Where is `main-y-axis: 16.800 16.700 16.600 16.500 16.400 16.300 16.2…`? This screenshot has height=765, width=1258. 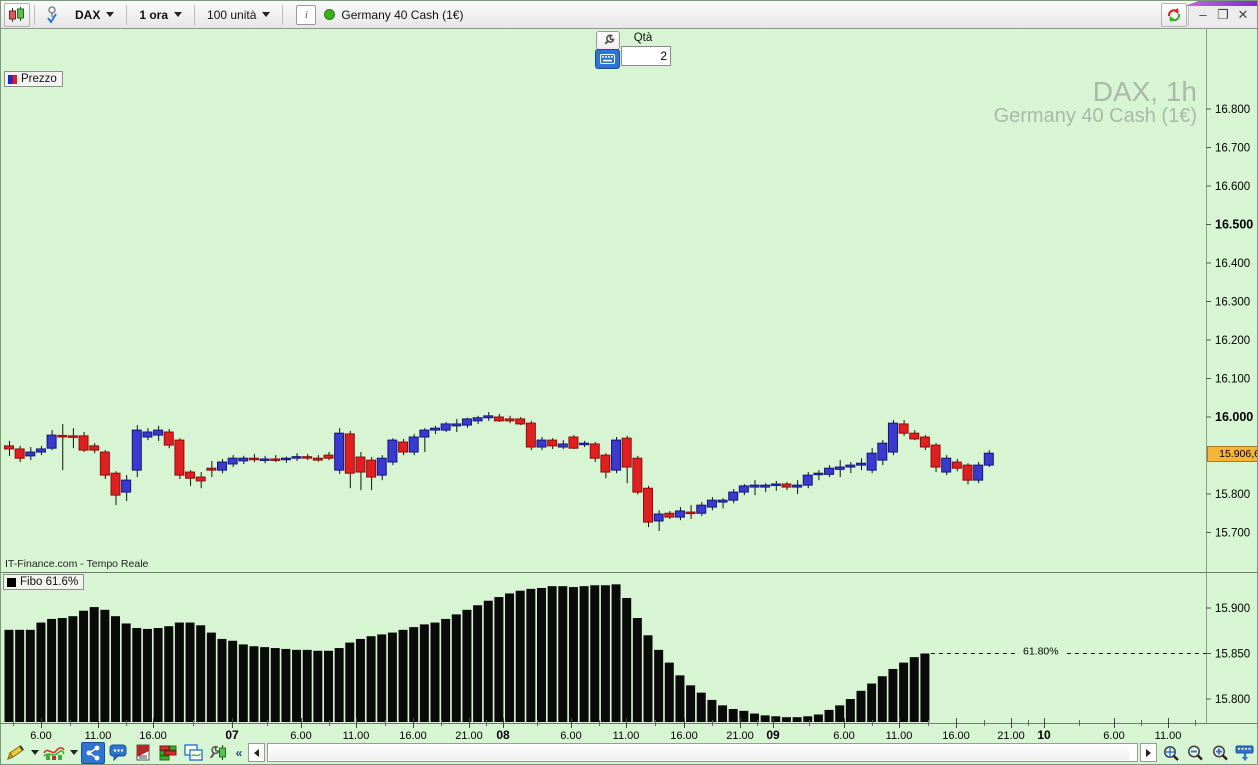
main-y-axis: 16.800 16.700 16.600 16.500 16.400 16.300 16.2… is located at coordinates (1229, 322).